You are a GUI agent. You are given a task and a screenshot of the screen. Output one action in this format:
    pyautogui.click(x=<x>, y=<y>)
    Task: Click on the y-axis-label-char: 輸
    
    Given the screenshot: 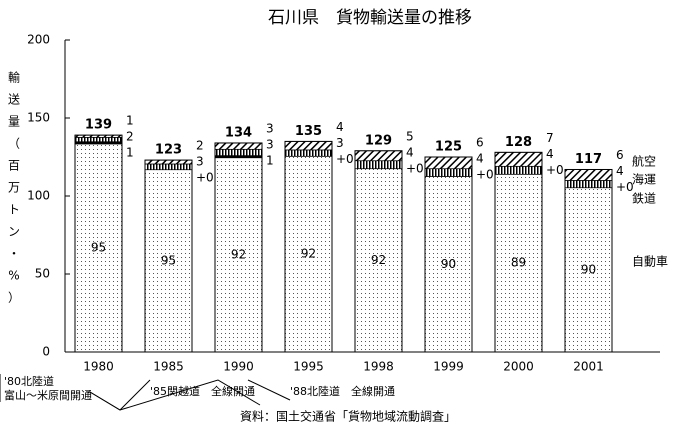 What is the action you would take?
    pyautogui.click(x=14, y=77)
    